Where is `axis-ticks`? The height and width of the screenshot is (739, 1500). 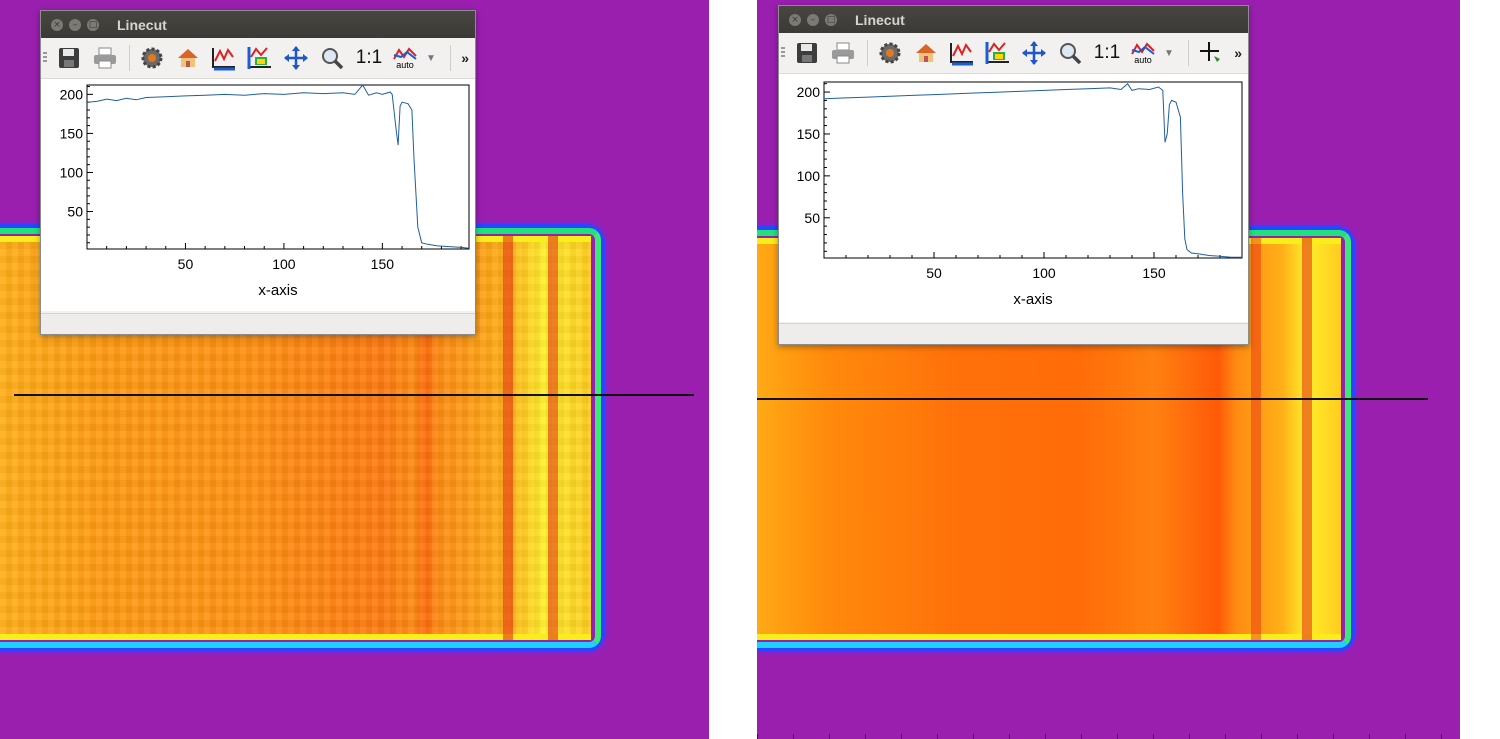 axis-ticks is located at coordinates (1108, 736).